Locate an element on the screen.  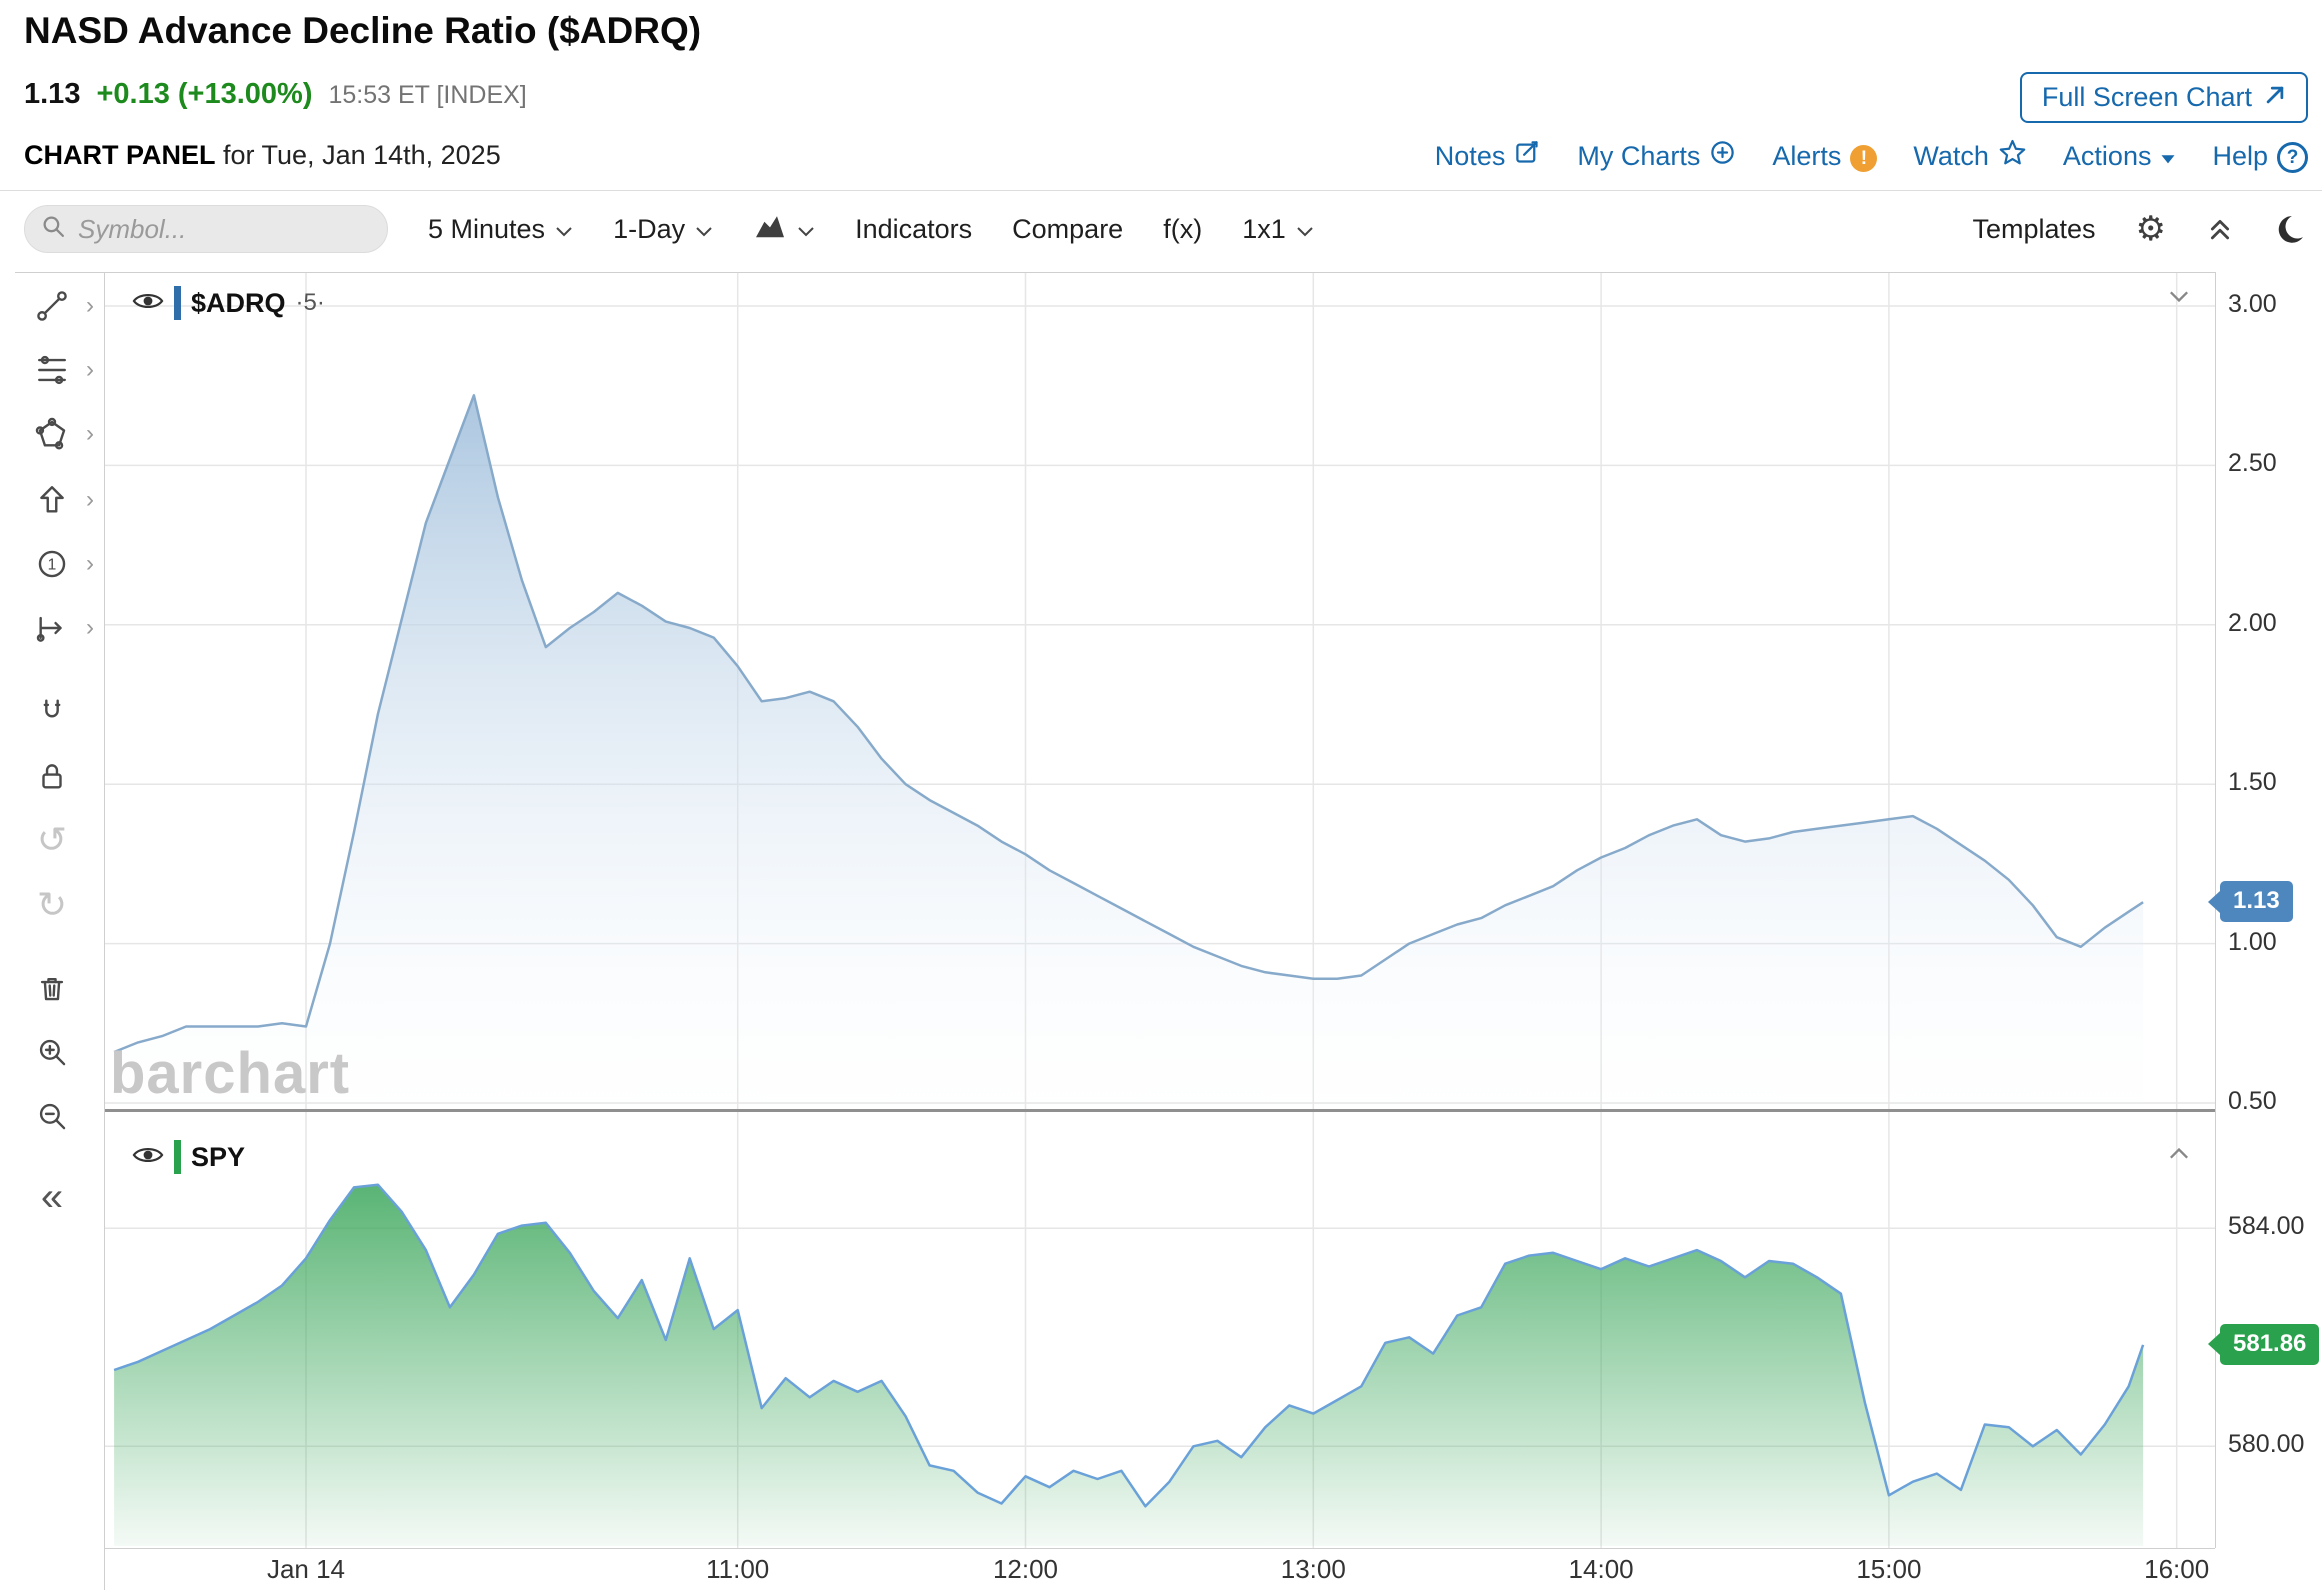
spy-pane-symbol: SPY is located at coordinates (218, 1156).